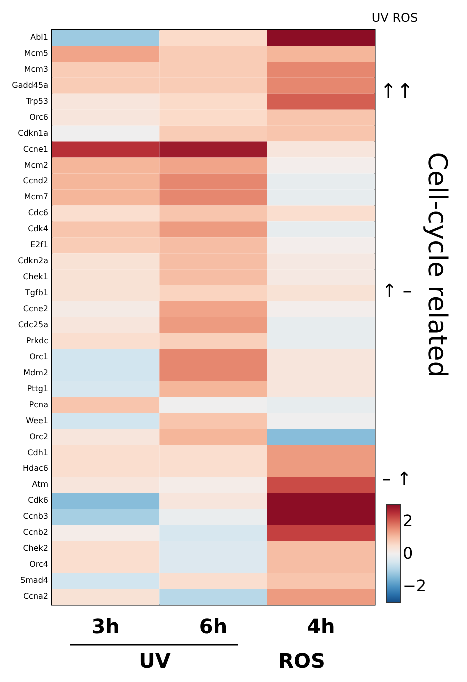 Image resolution: width=467 pixels, height=682 pixels. Describe the element at coordinates (408, 520) in the screenshot. I see `color-bar-label: 2` at that location.